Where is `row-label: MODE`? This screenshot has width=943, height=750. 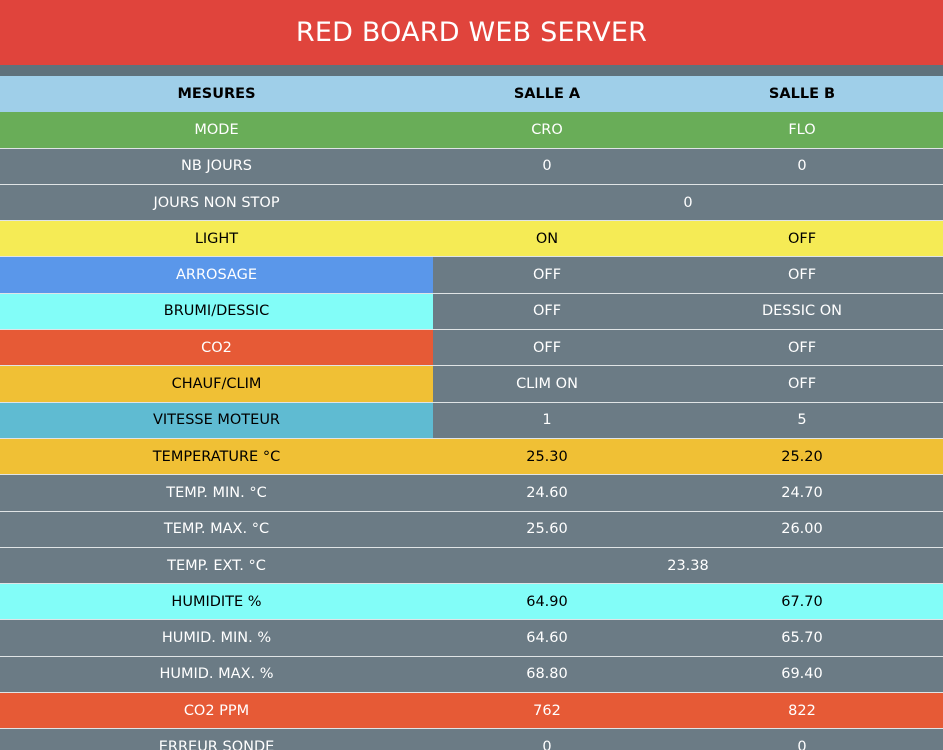
row-label: MODE is located at coordinates (216, 130).